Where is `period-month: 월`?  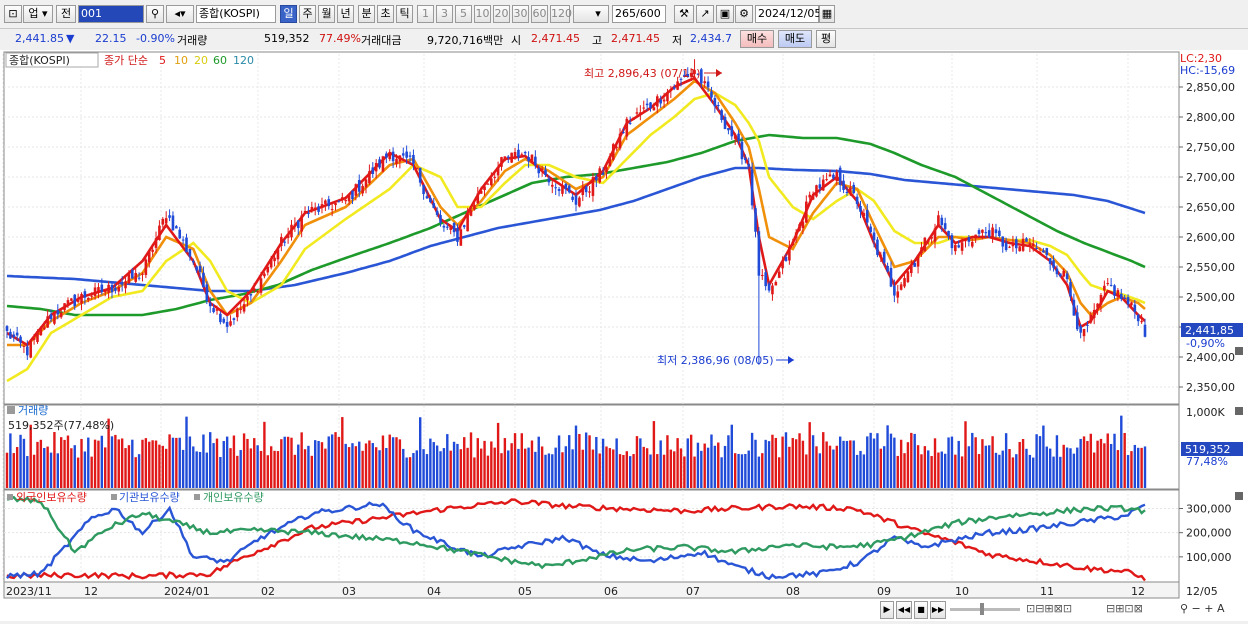
period-month: 월 is located at coordinates (326, 14).